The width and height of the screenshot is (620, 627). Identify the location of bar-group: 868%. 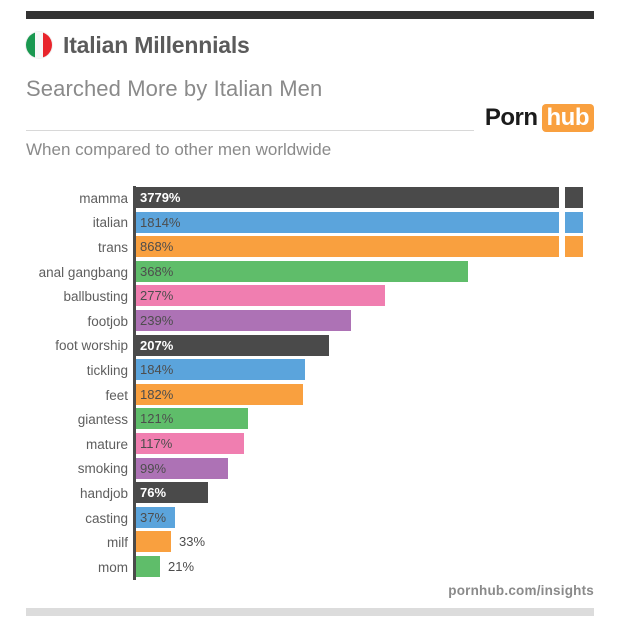
(359, 247).